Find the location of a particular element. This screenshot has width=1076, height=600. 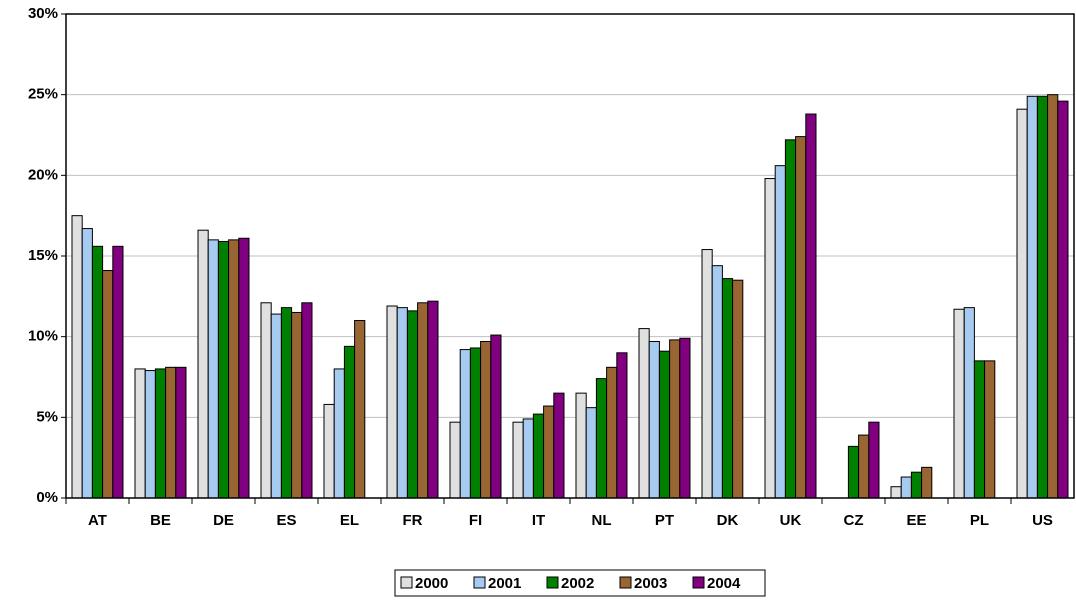

y-tick-label: 5% is located at coordinates (47, 416).